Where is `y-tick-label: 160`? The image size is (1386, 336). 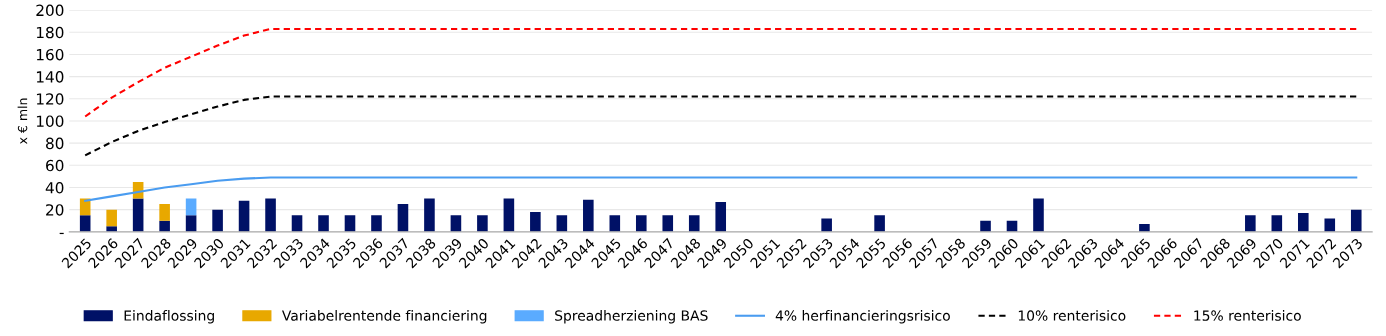 y-tick-label: 160 is located at coordinates (50, 54).